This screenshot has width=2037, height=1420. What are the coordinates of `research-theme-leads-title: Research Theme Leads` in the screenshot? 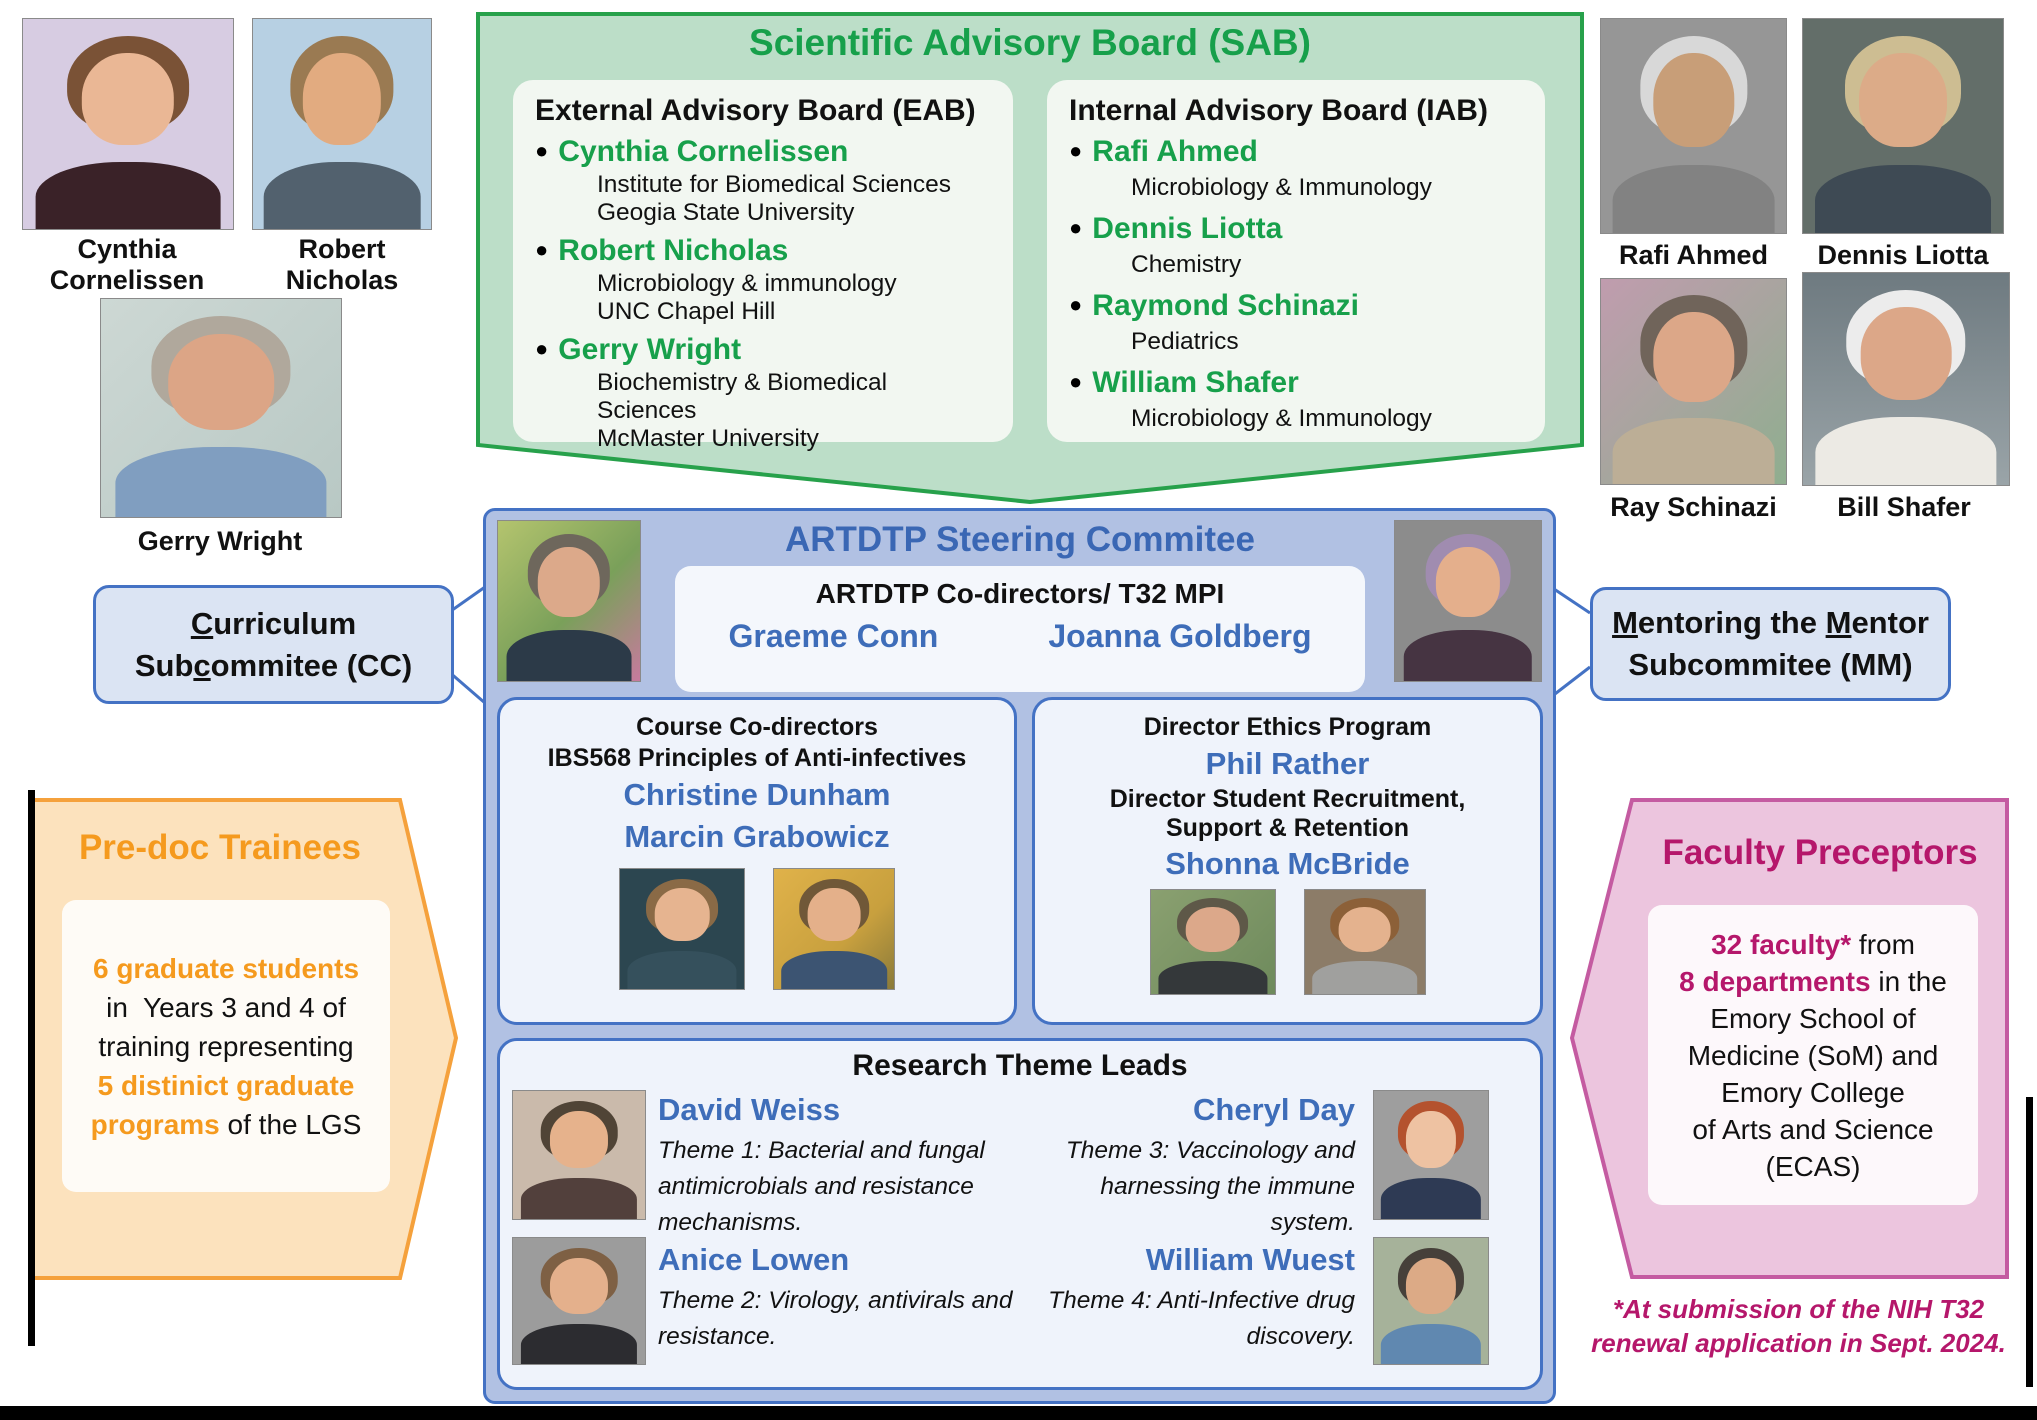 It's located at (1020, 1065).